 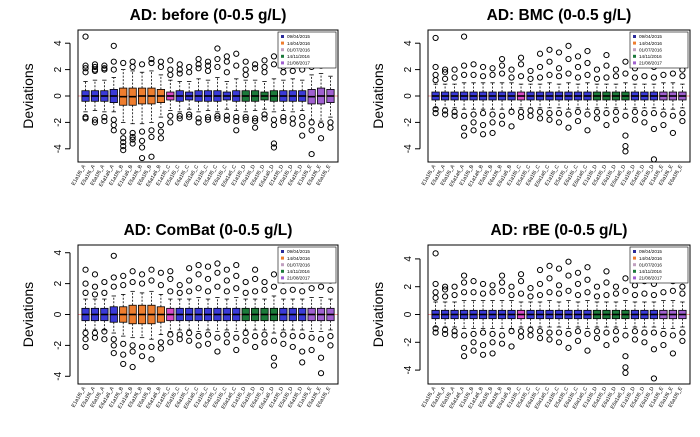 I want to click on legend-label: 09/04/2015, so click(x=650, y=36).